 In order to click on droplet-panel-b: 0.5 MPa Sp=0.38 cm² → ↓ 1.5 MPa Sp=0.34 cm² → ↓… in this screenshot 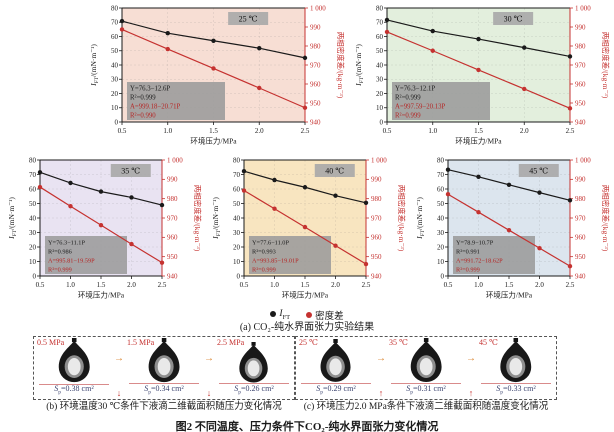, I will do `click(164, 368)`.